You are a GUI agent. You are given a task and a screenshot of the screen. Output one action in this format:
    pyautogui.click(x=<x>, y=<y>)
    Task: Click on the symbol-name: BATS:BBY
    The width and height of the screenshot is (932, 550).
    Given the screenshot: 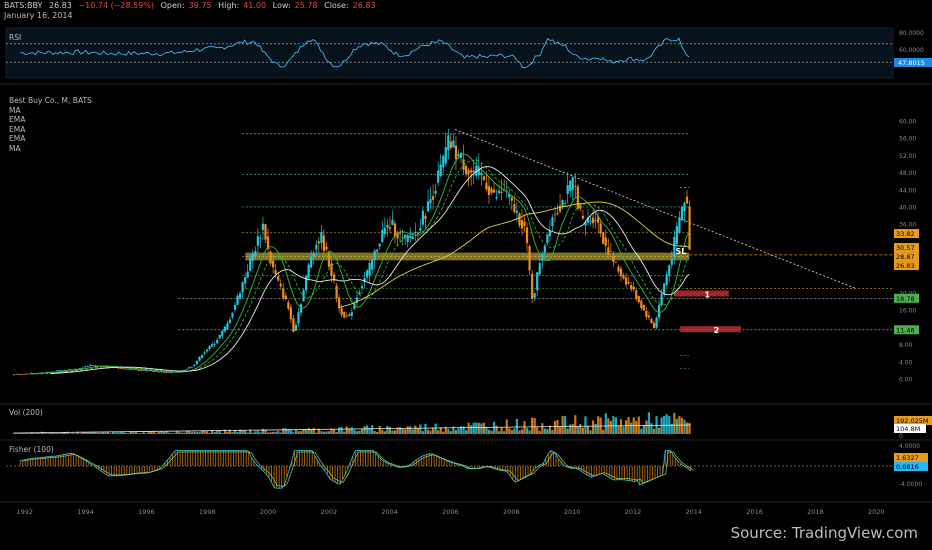 What is the action you would take?
    pyautogui.click(x=23, y=5)
    